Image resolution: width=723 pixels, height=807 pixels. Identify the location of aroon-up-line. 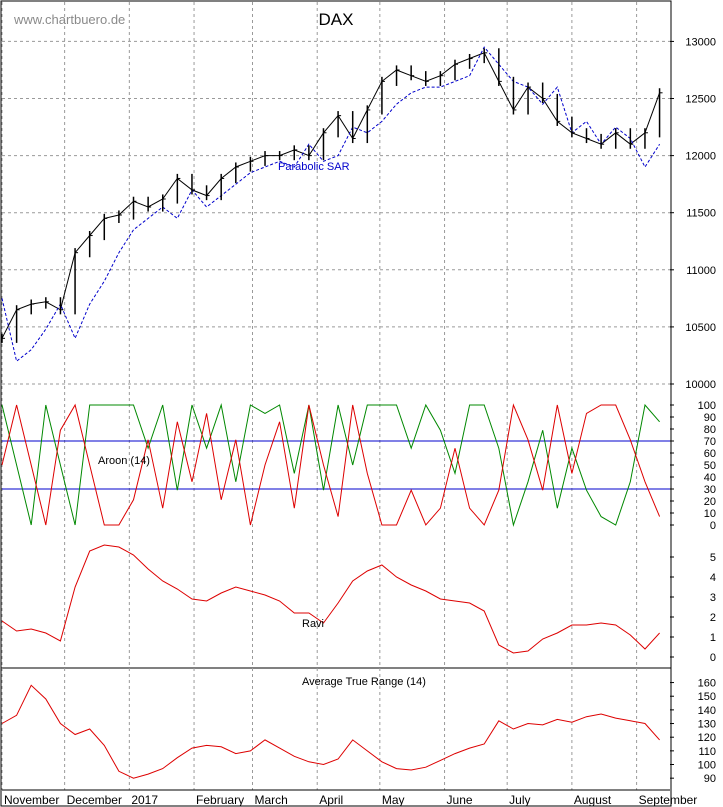
(330, 465).